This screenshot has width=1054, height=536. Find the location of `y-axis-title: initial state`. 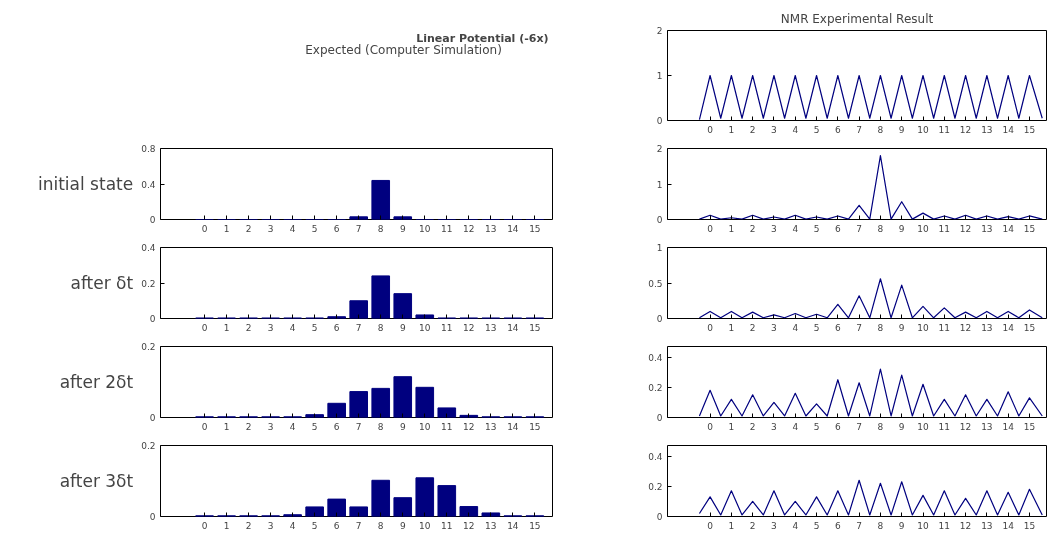

y-axis-title: initial state is located at coordinates (85, 184).